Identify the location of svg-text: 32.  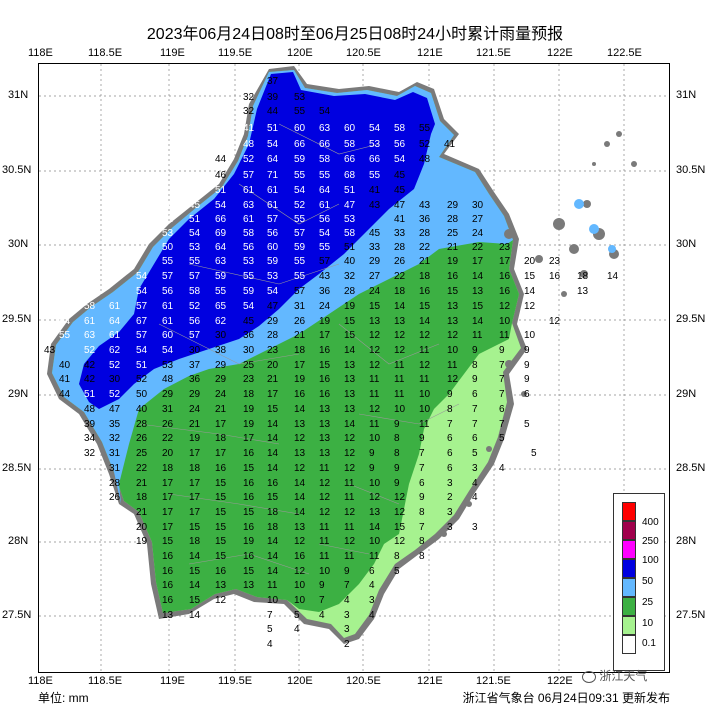
(249, 111).